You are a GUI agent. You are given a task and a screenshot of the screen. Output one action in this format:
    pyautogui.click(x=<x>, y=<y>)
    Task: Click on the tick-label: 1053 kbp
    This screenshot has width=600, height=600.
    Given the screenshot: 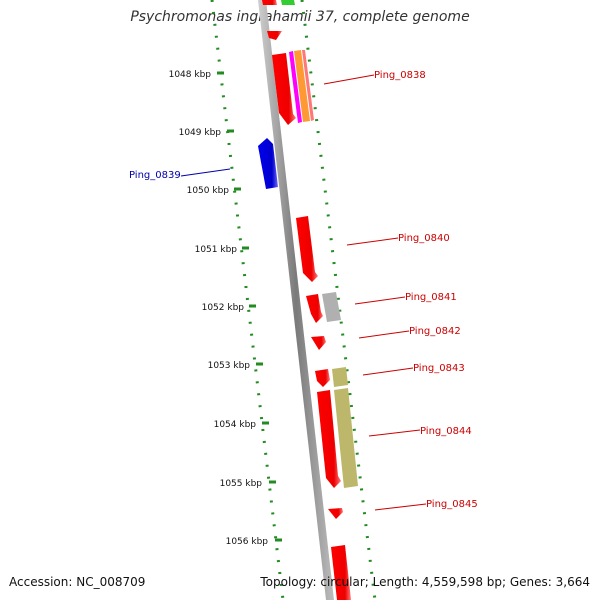 What is the action you would take?
    pyautogui.click(x=229, y=366)
    